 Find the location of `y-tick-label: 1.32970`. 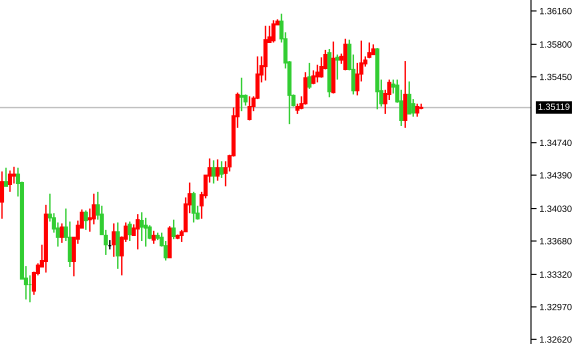

y-tick-label: 1.32970 is located at coordinates (556, 307).